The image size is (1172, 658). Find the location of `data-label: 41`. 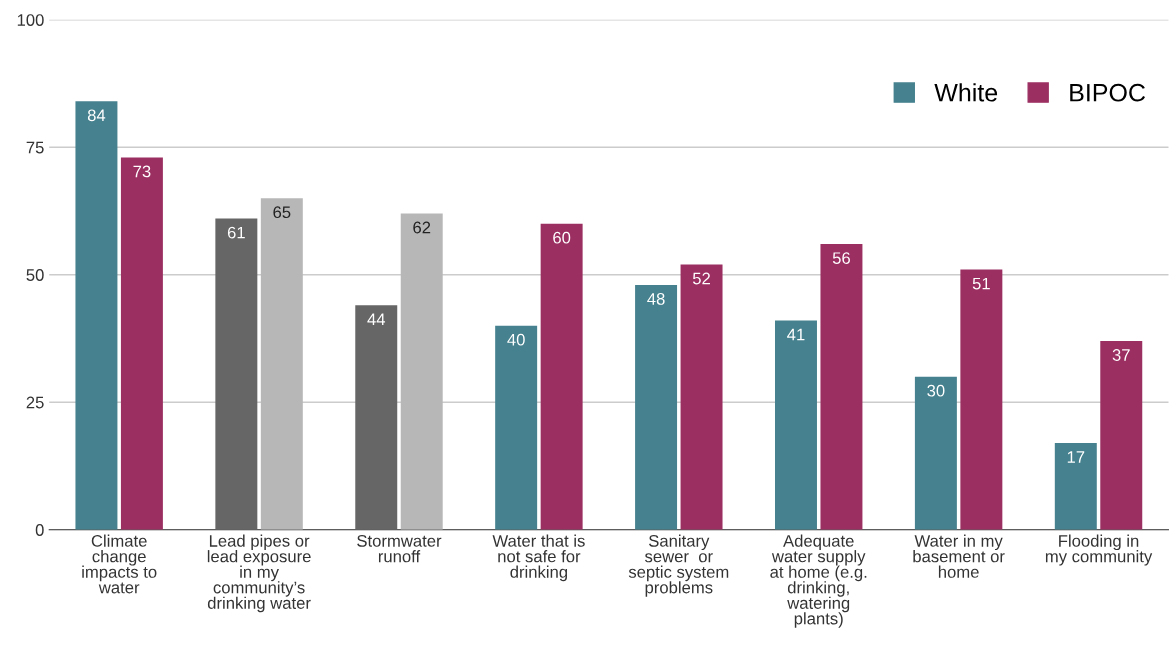

data-label: 41 is located at coordinates (796, 334).